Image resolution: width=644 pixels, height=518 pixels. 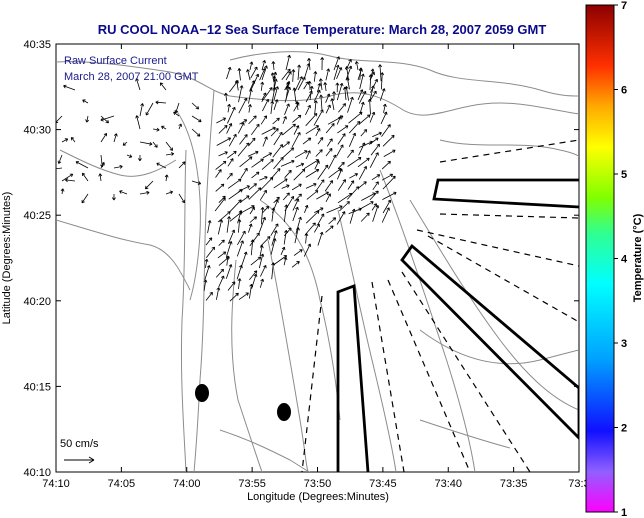 I want to click on colorbar-tick-label: 7, so click(x=624, y=6).